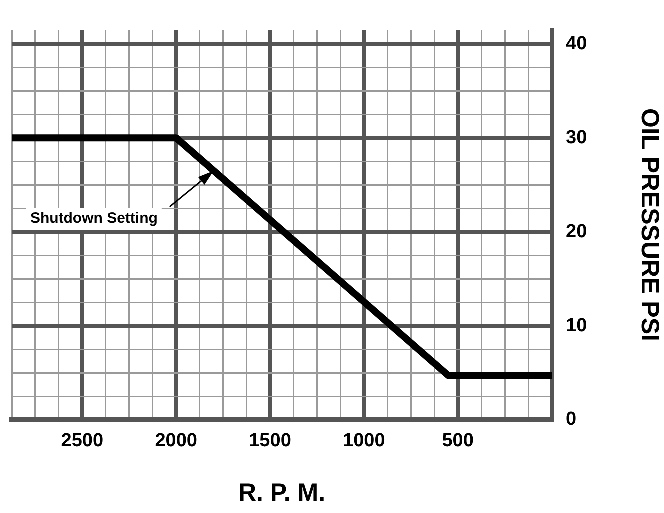 This screenshot has height=513, width=664. I want to click on y-tick-label: 20, so click(577, 231).